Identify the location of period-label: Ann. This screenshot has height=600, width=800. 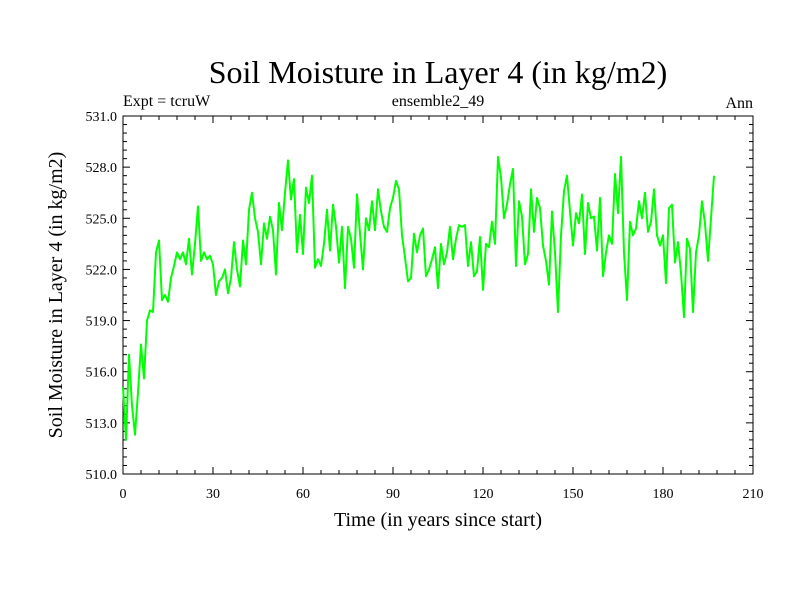
(739, 103).